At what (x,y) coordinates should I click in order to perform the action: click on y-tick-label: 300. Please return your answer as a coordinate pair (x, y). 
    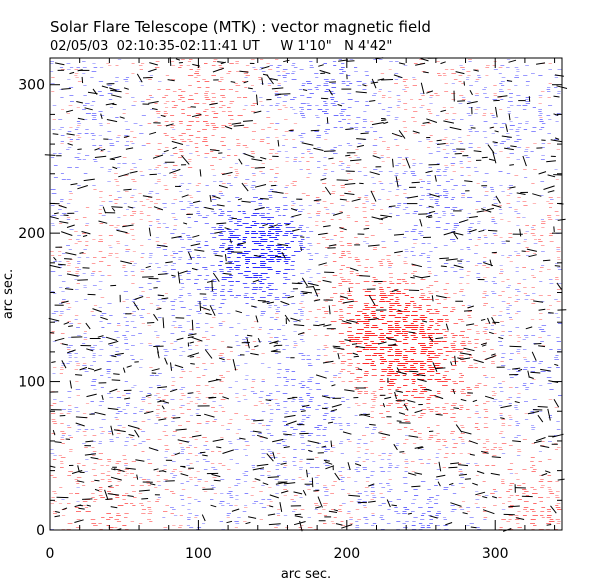
    Looking at the image, I should click on (31, 86).